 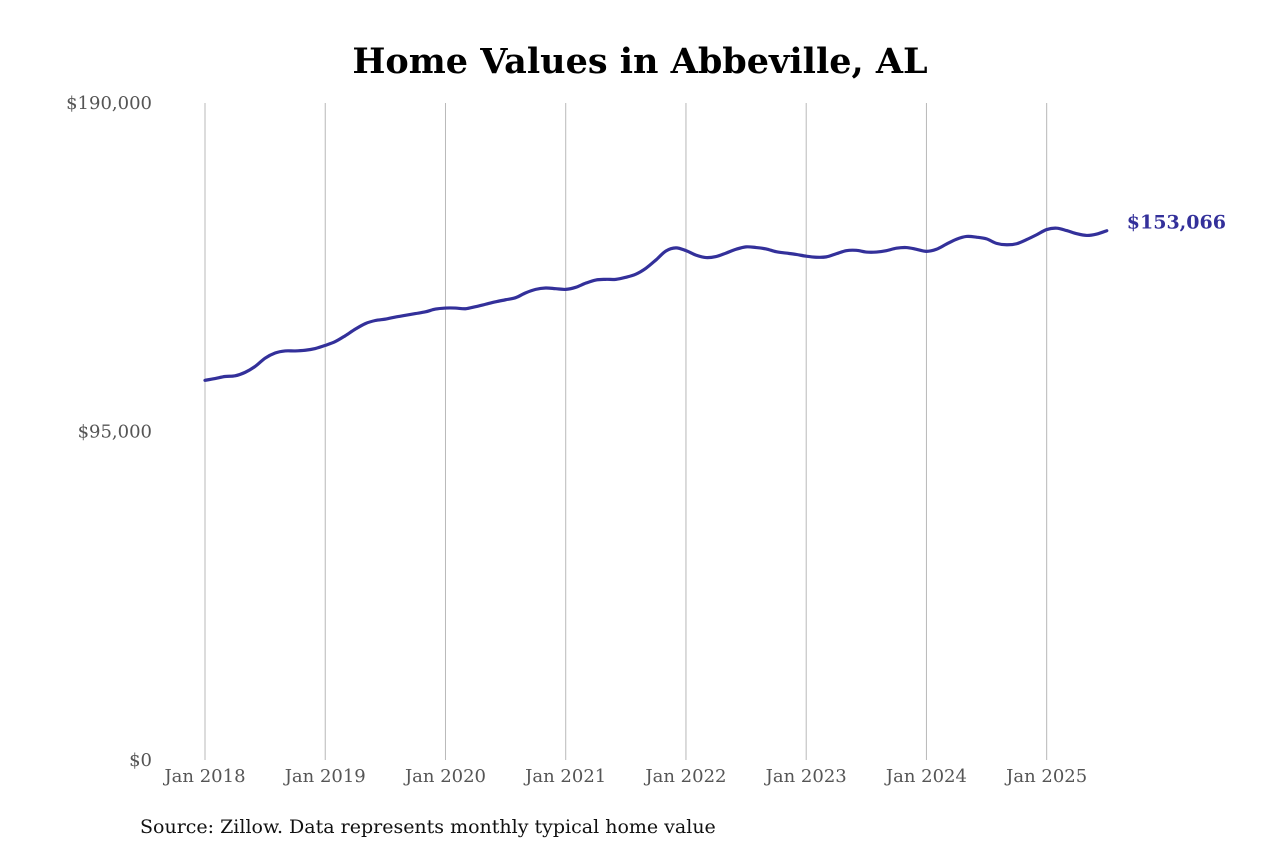 I want to click on x-tick-label: Jan 2021, so click(x=564, y=776).